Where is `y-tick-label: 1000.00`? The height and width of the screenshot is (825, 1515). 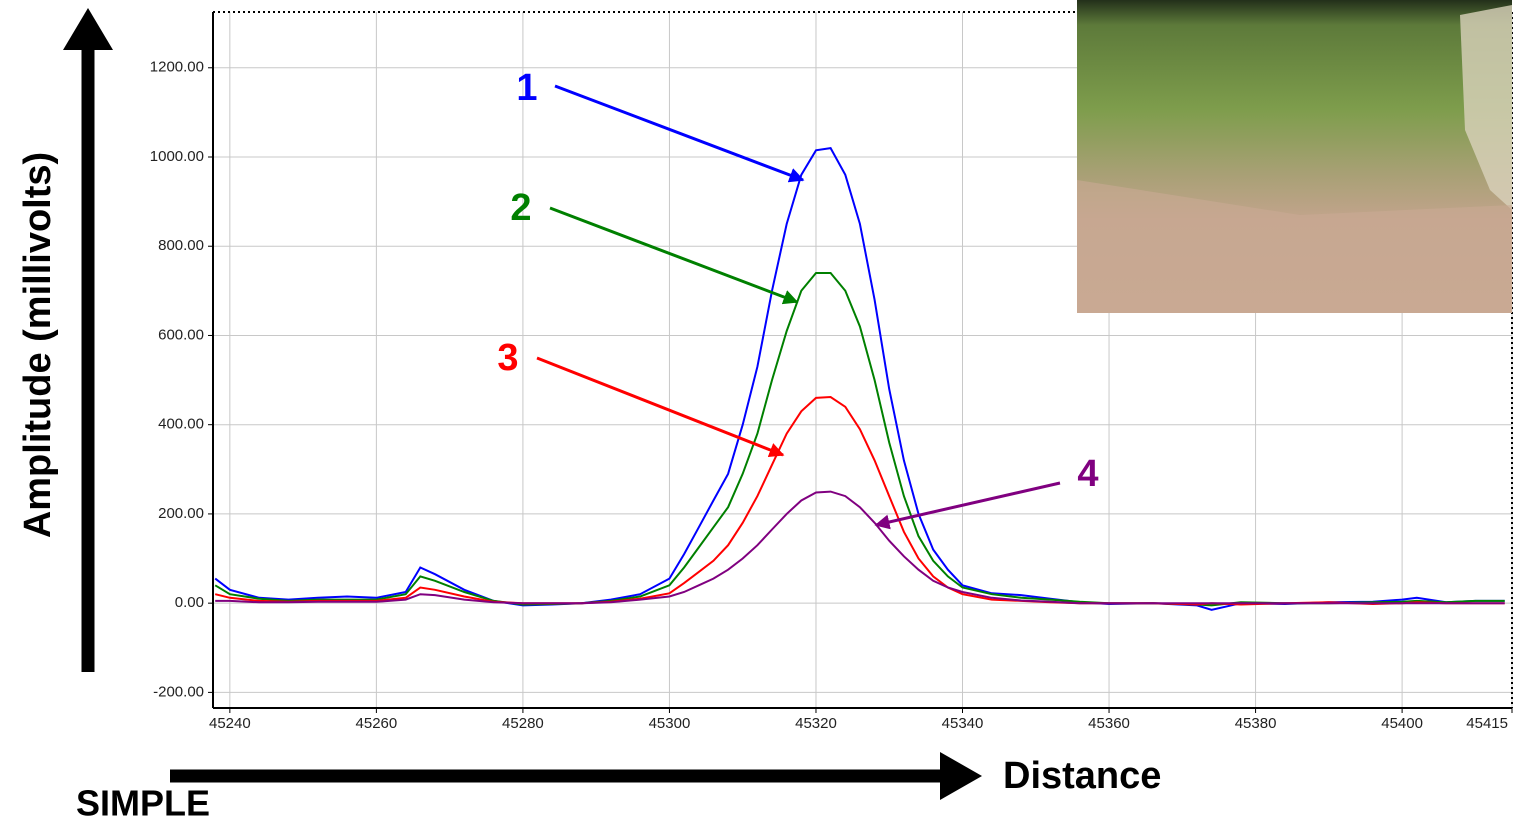 y-tick-label: 1000.00 is located at coordinates (177, 156).